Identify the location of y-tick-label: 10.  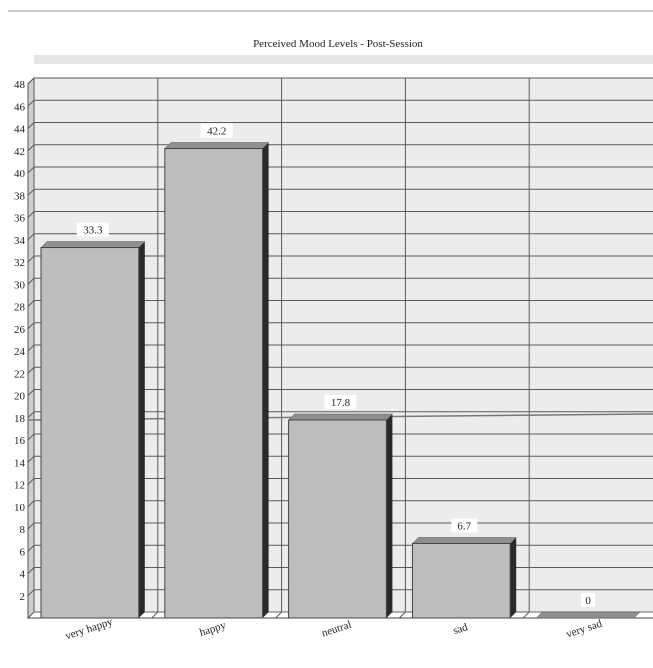
(20, 508).